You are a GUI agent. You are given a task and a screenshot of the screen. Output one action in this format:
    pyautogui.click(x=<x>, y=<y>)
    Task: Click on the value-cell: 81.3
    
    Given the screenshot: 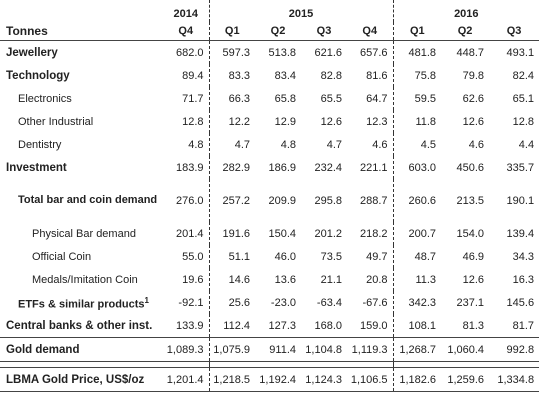 What is the action you would take?
    pyautogui.click(x=465, y=326)
    